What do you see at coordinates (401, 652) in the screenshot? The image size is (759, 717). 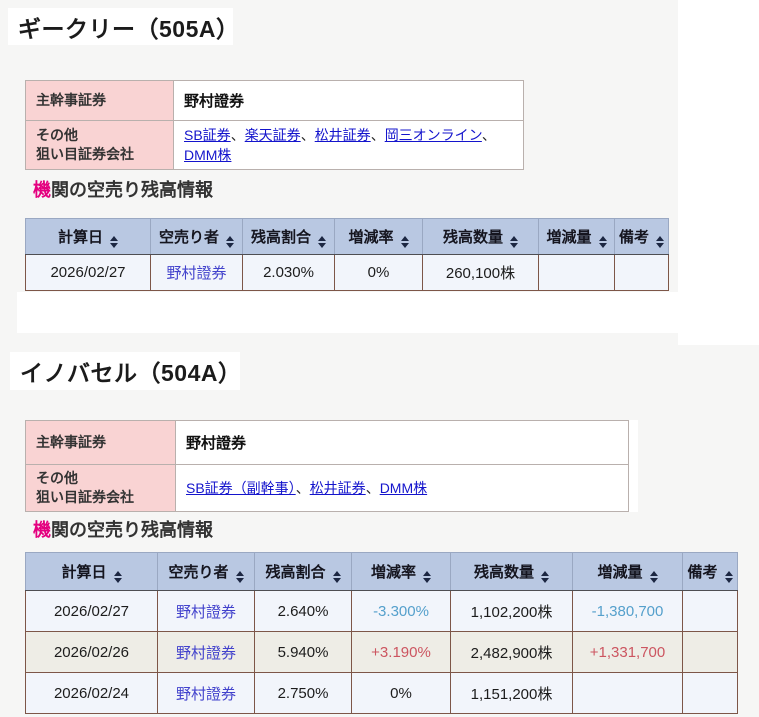 I see `change-rate-cell: +3.190%` at bounding box center [401, 652].